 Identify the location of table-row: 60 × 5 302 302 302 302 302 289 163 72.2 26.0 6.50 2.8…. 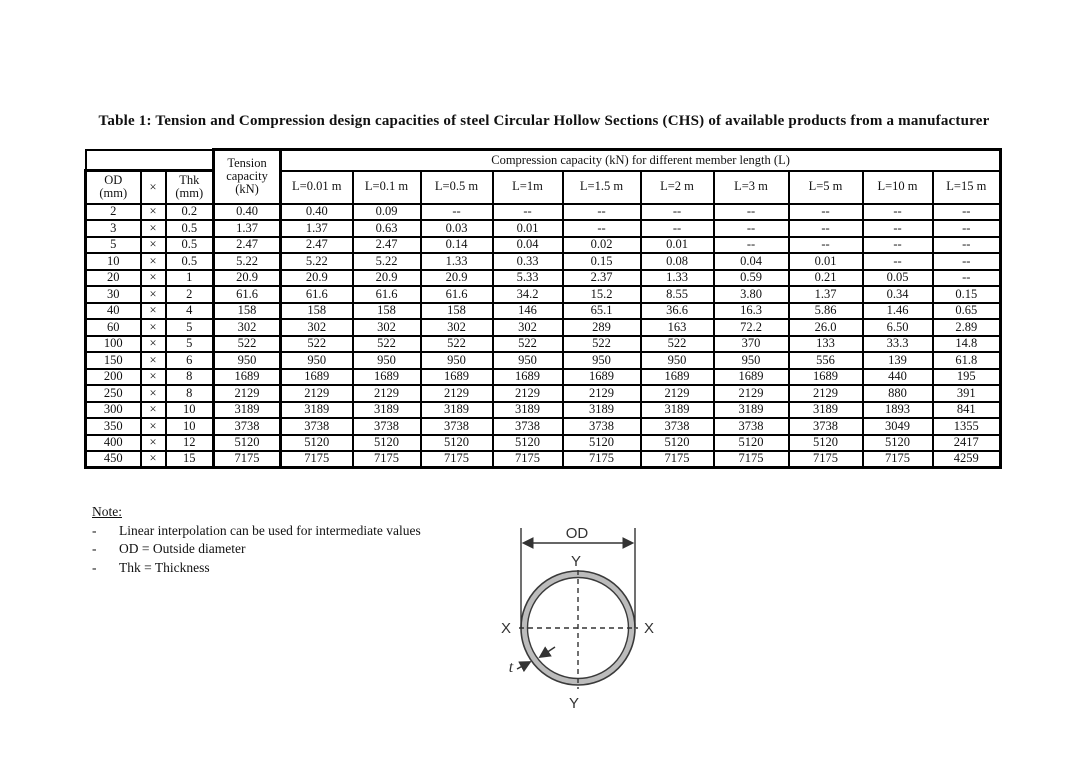
(543, 327).